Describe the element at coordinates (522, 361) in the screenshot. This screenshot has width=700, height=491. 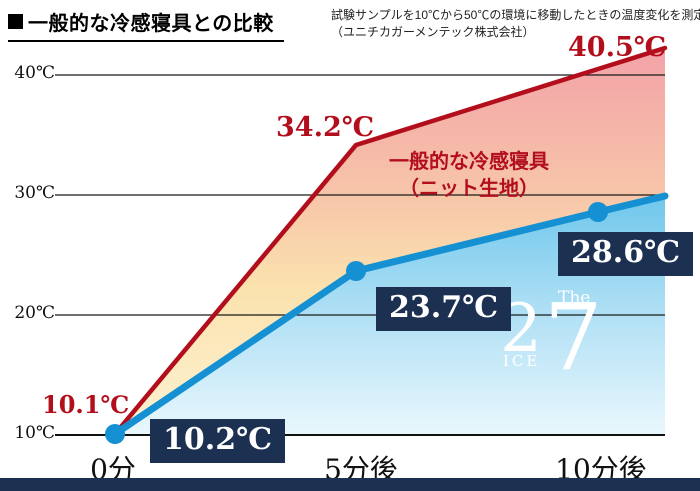
I see `logo-ice-text: ICE` at that location.